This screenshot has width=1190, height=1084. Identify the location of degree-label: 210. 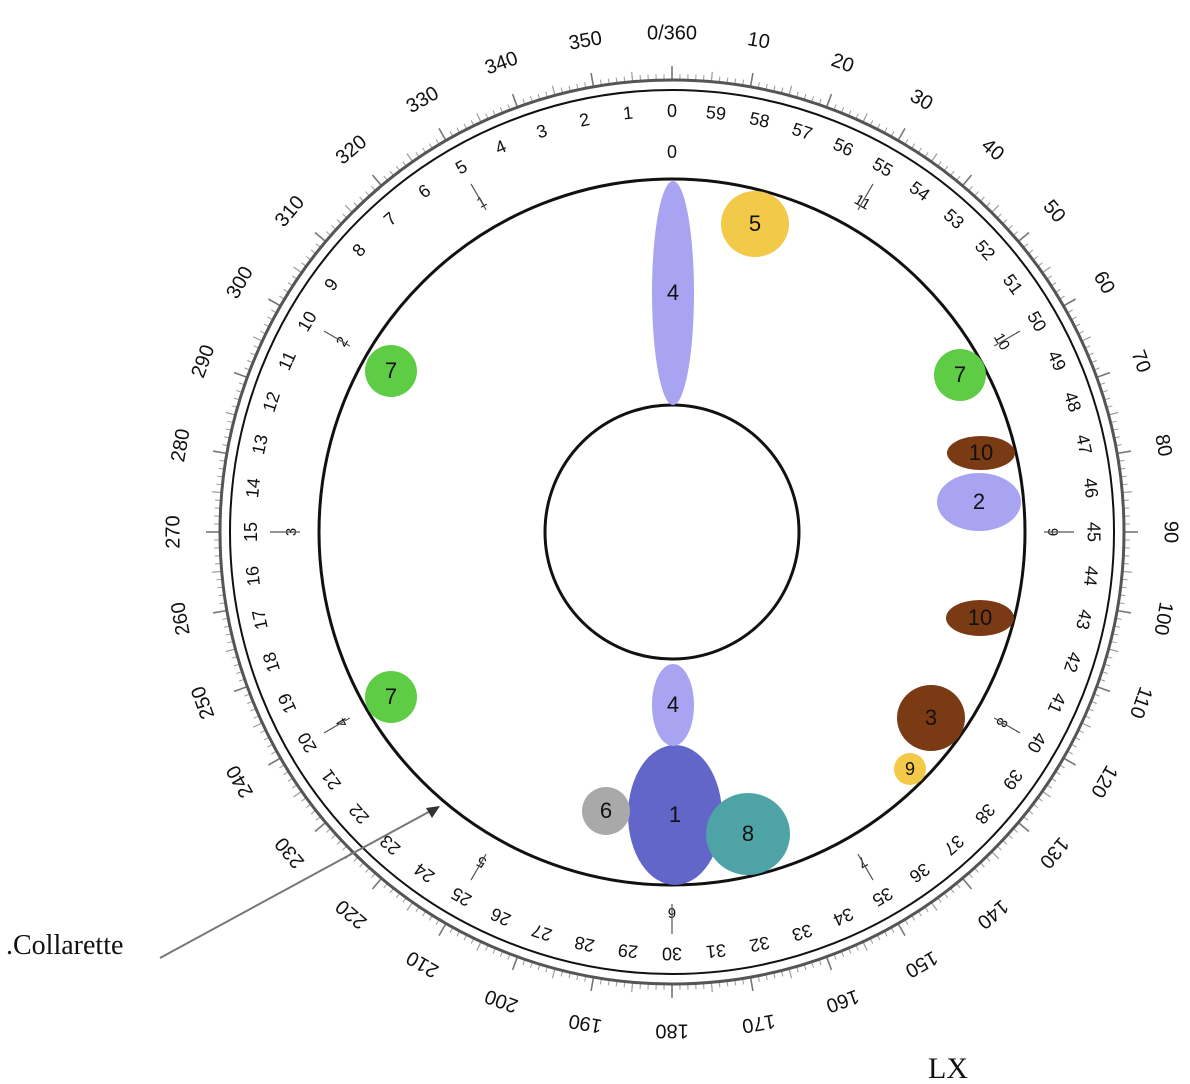
(423, 964).